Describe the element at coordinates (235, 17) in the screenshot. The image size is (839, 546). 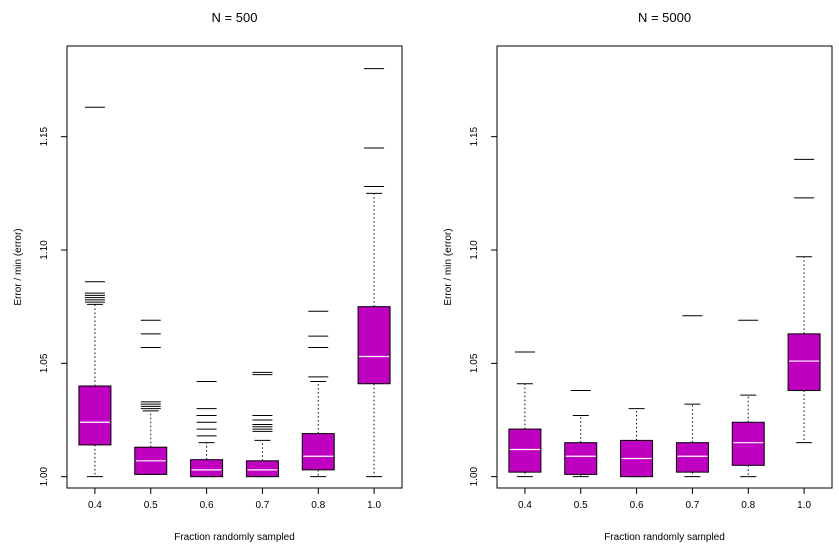
I see `chart-title: N = 500` at that location.